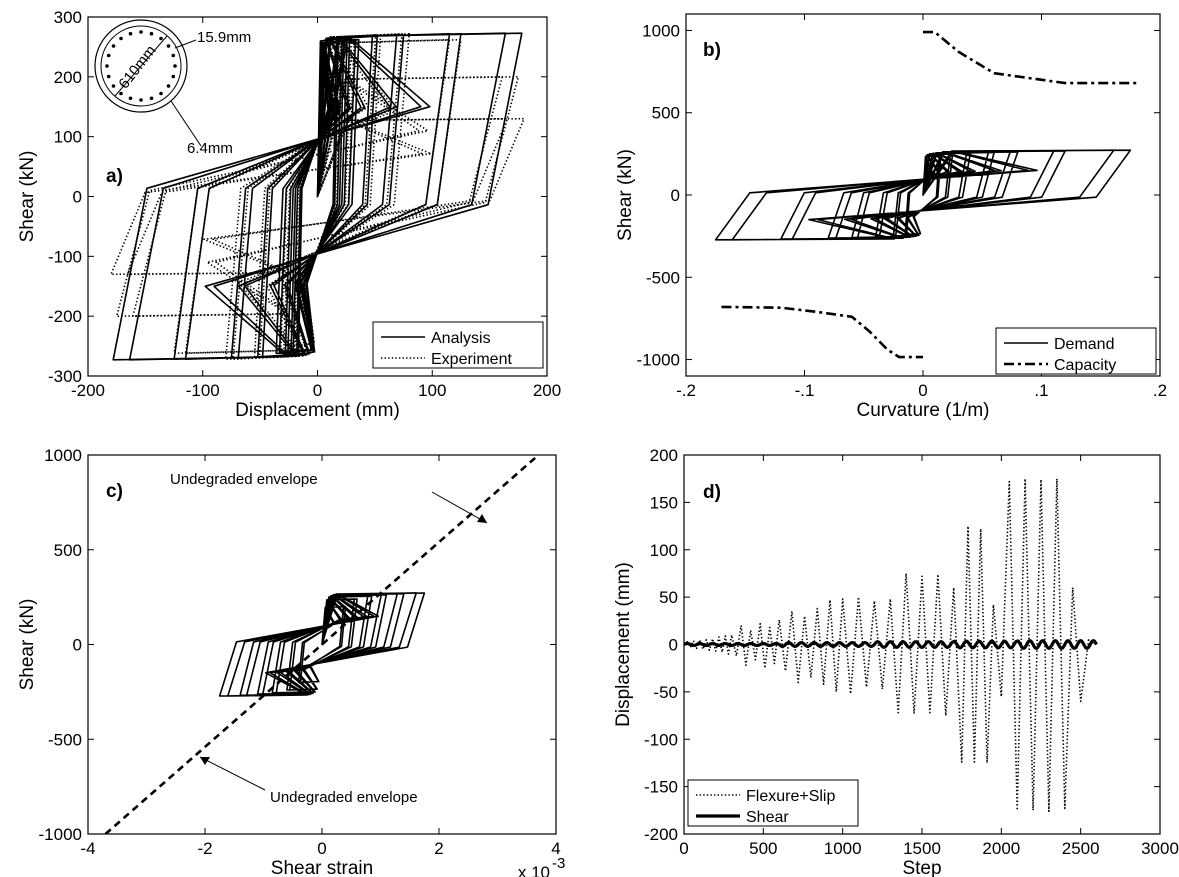 The width and height of the screenshot is (1179, 877). I want to click on x-axis-label: Displacement (mm), so click(317, 410).